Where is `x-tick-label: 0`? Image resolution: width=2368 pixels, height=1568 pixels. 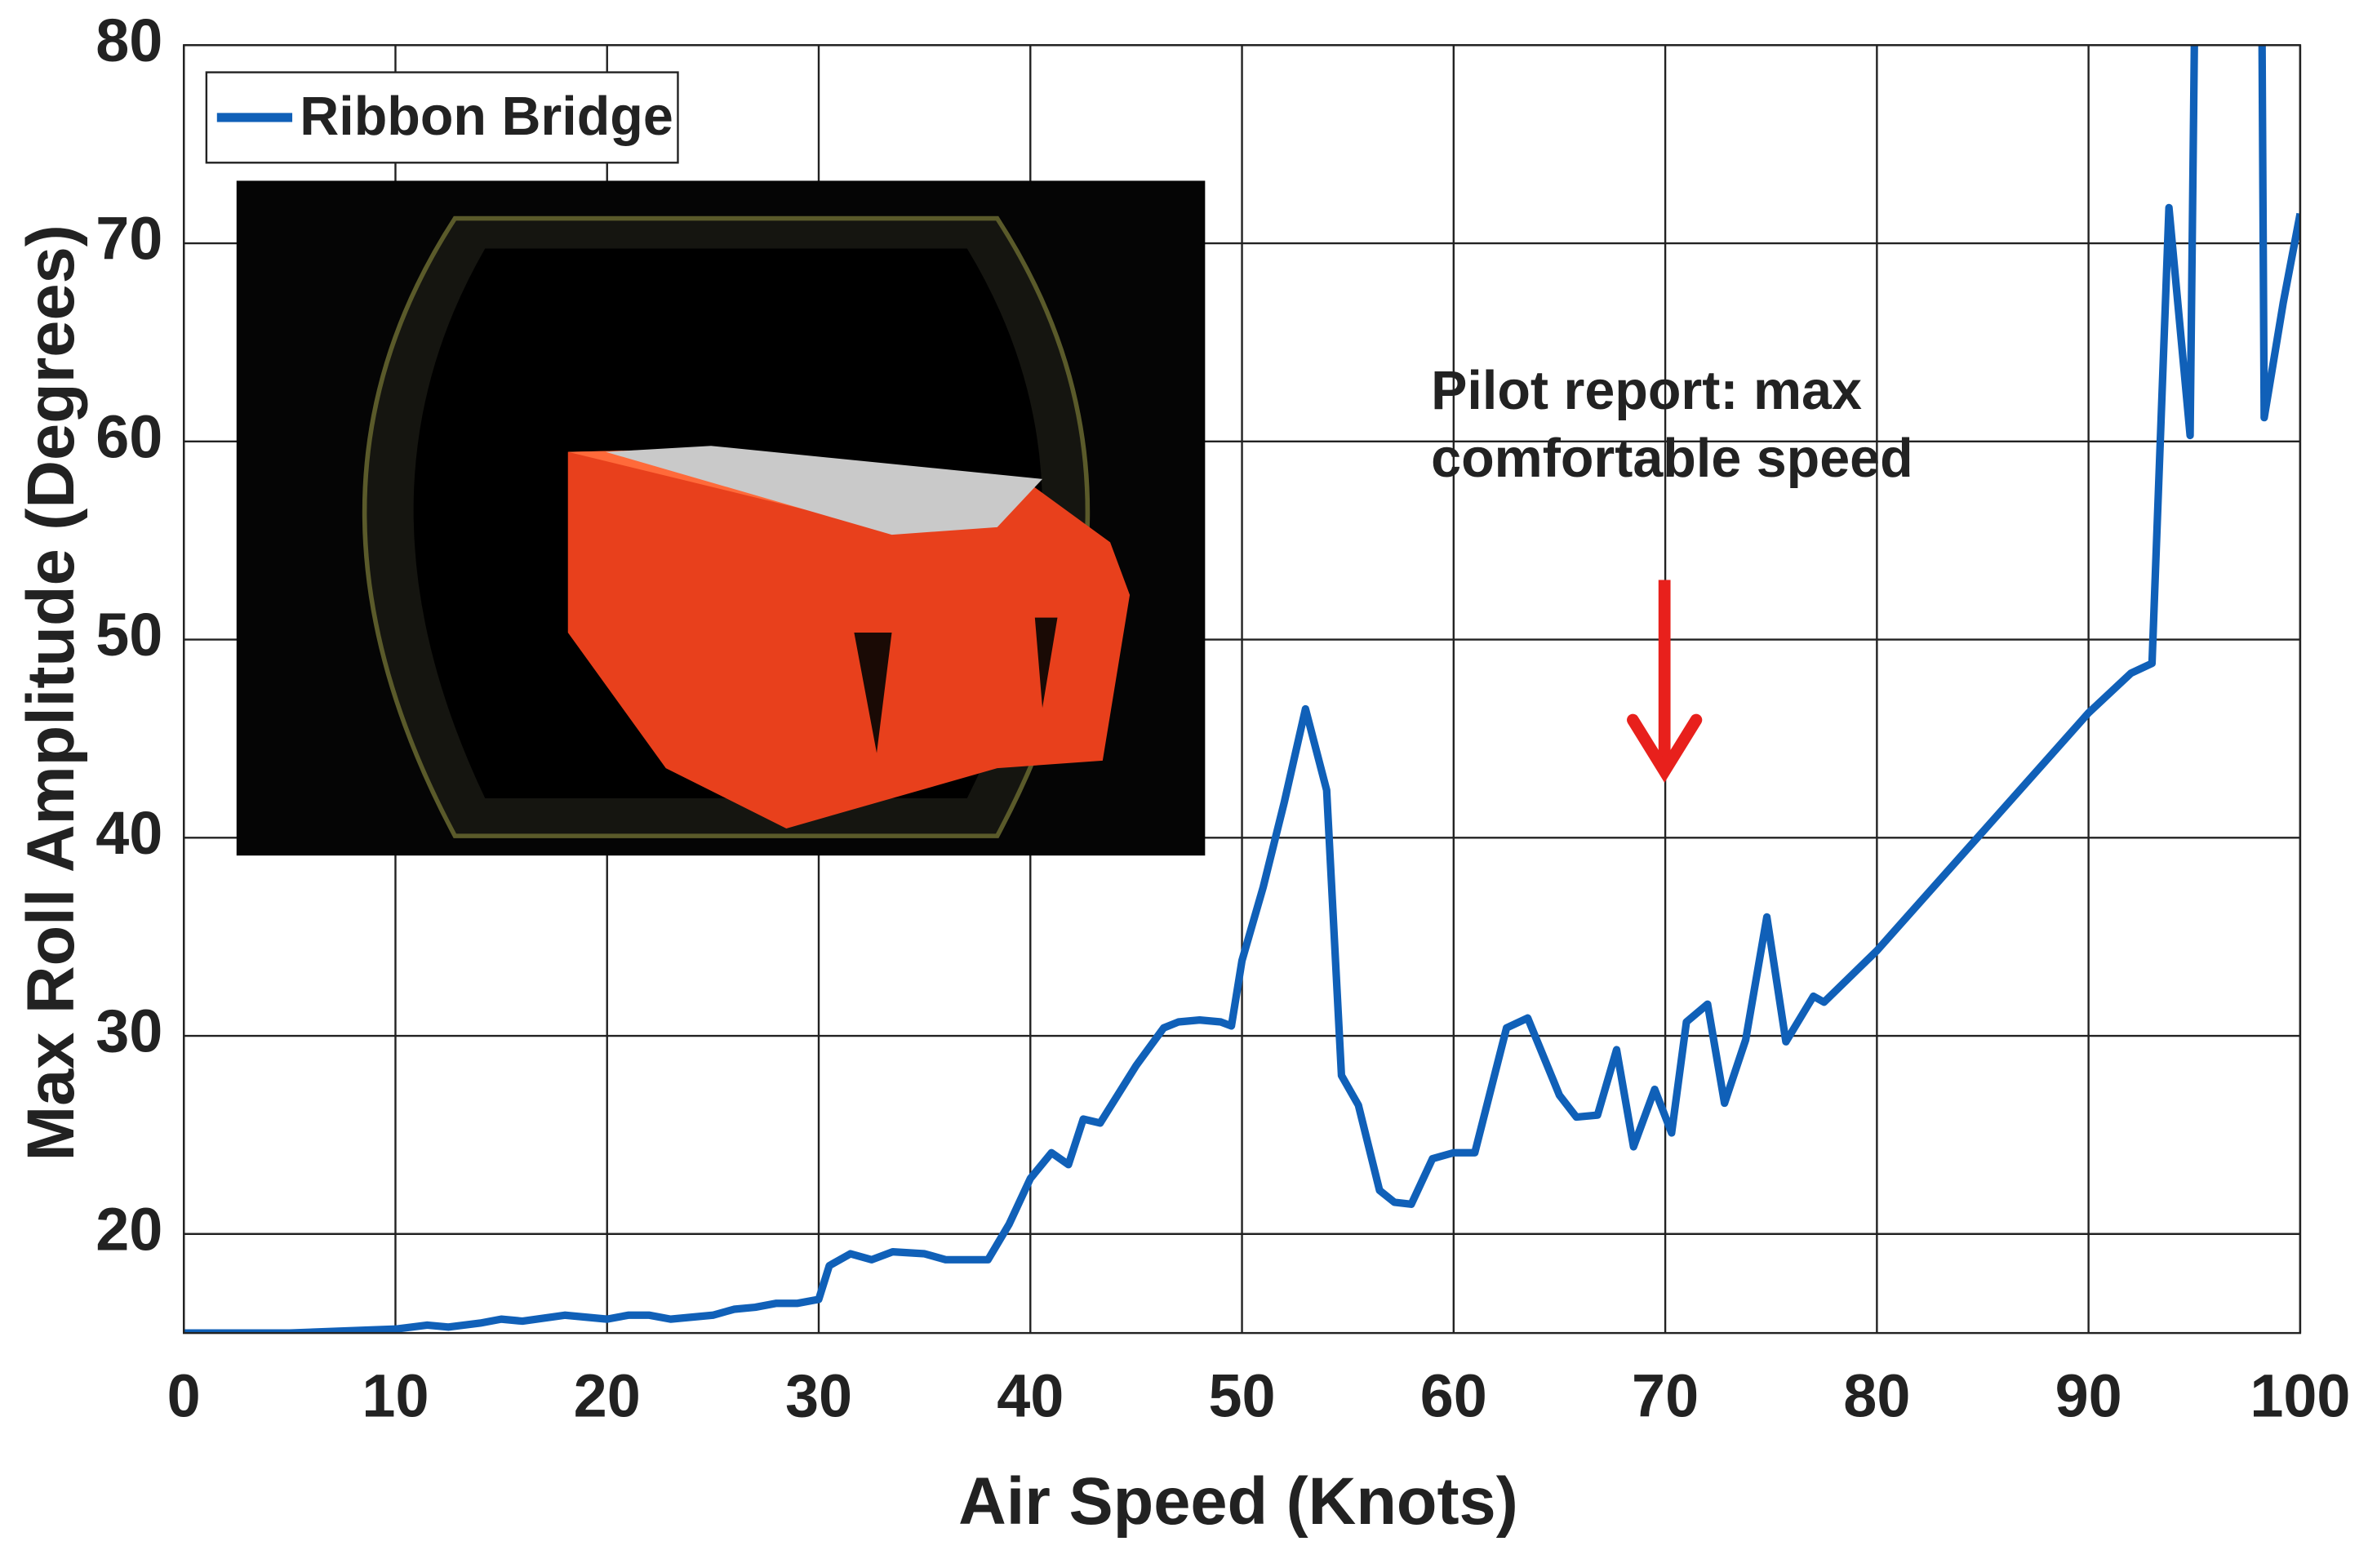 x-tick-label: 0 is located at coordinates (184, 1396).